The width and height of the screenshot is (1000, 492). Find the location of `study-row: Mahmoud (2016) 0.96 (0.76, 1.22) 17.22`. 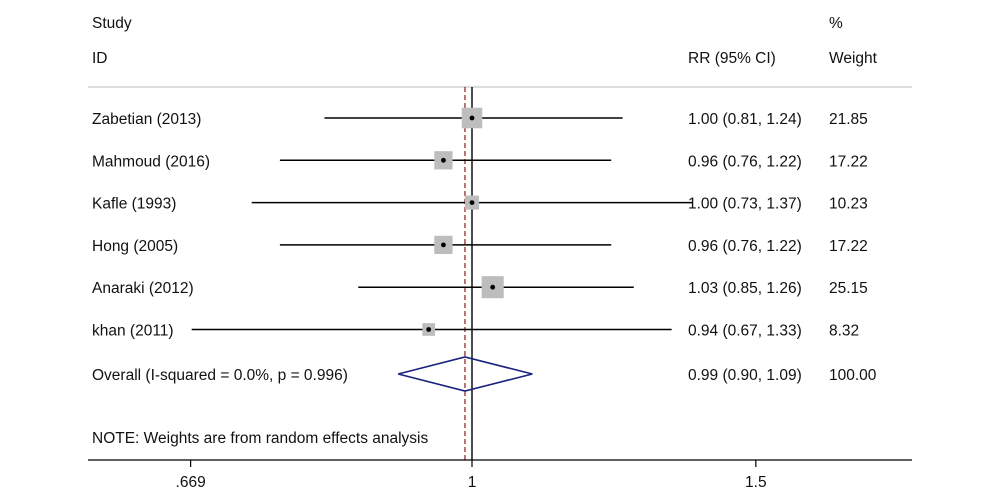

study-row: Mahmoud (2016) 0.96 (0.76, 1.22) 17.22 is located at coordinates (480, 160).